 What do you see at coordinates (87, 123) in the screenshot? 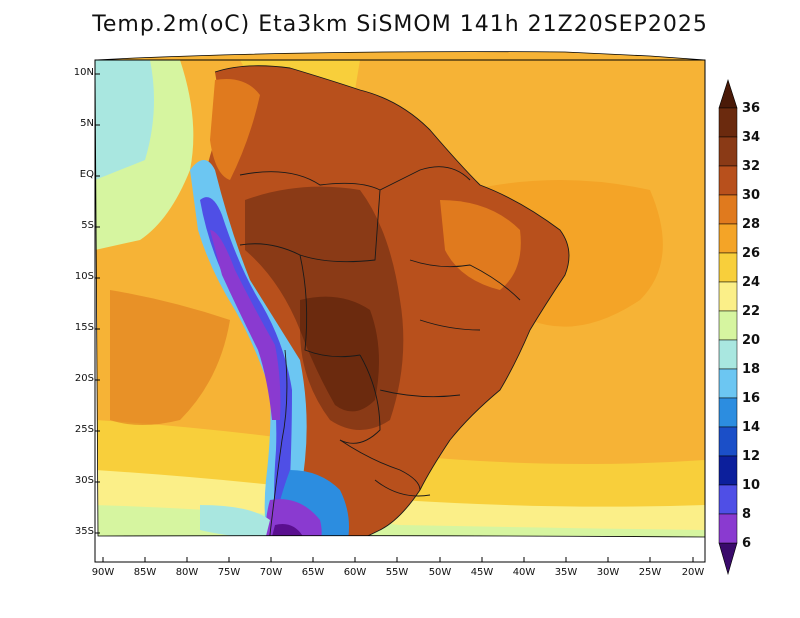
I see `lat-label-5n: 5N` at bounding box center [87, 123].